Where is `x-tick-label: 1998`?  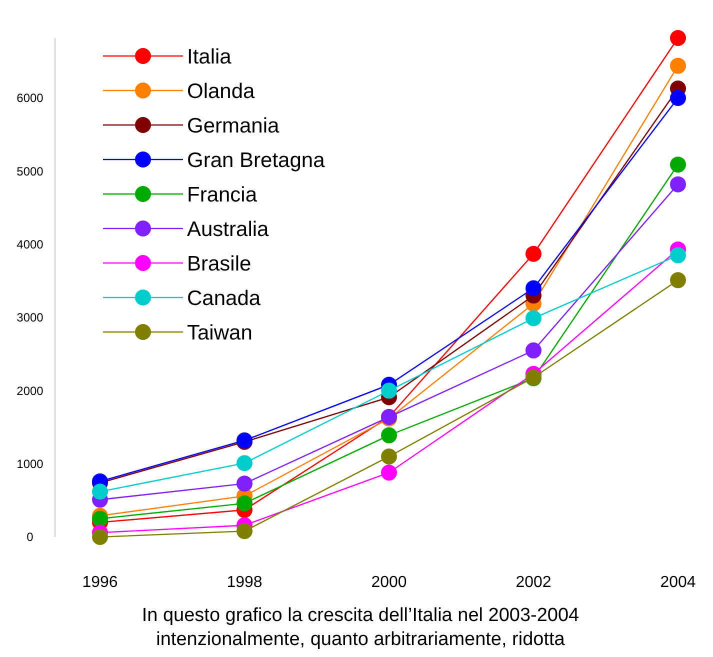 x-tick-label: 1998 is located at coordinates (244, 582).